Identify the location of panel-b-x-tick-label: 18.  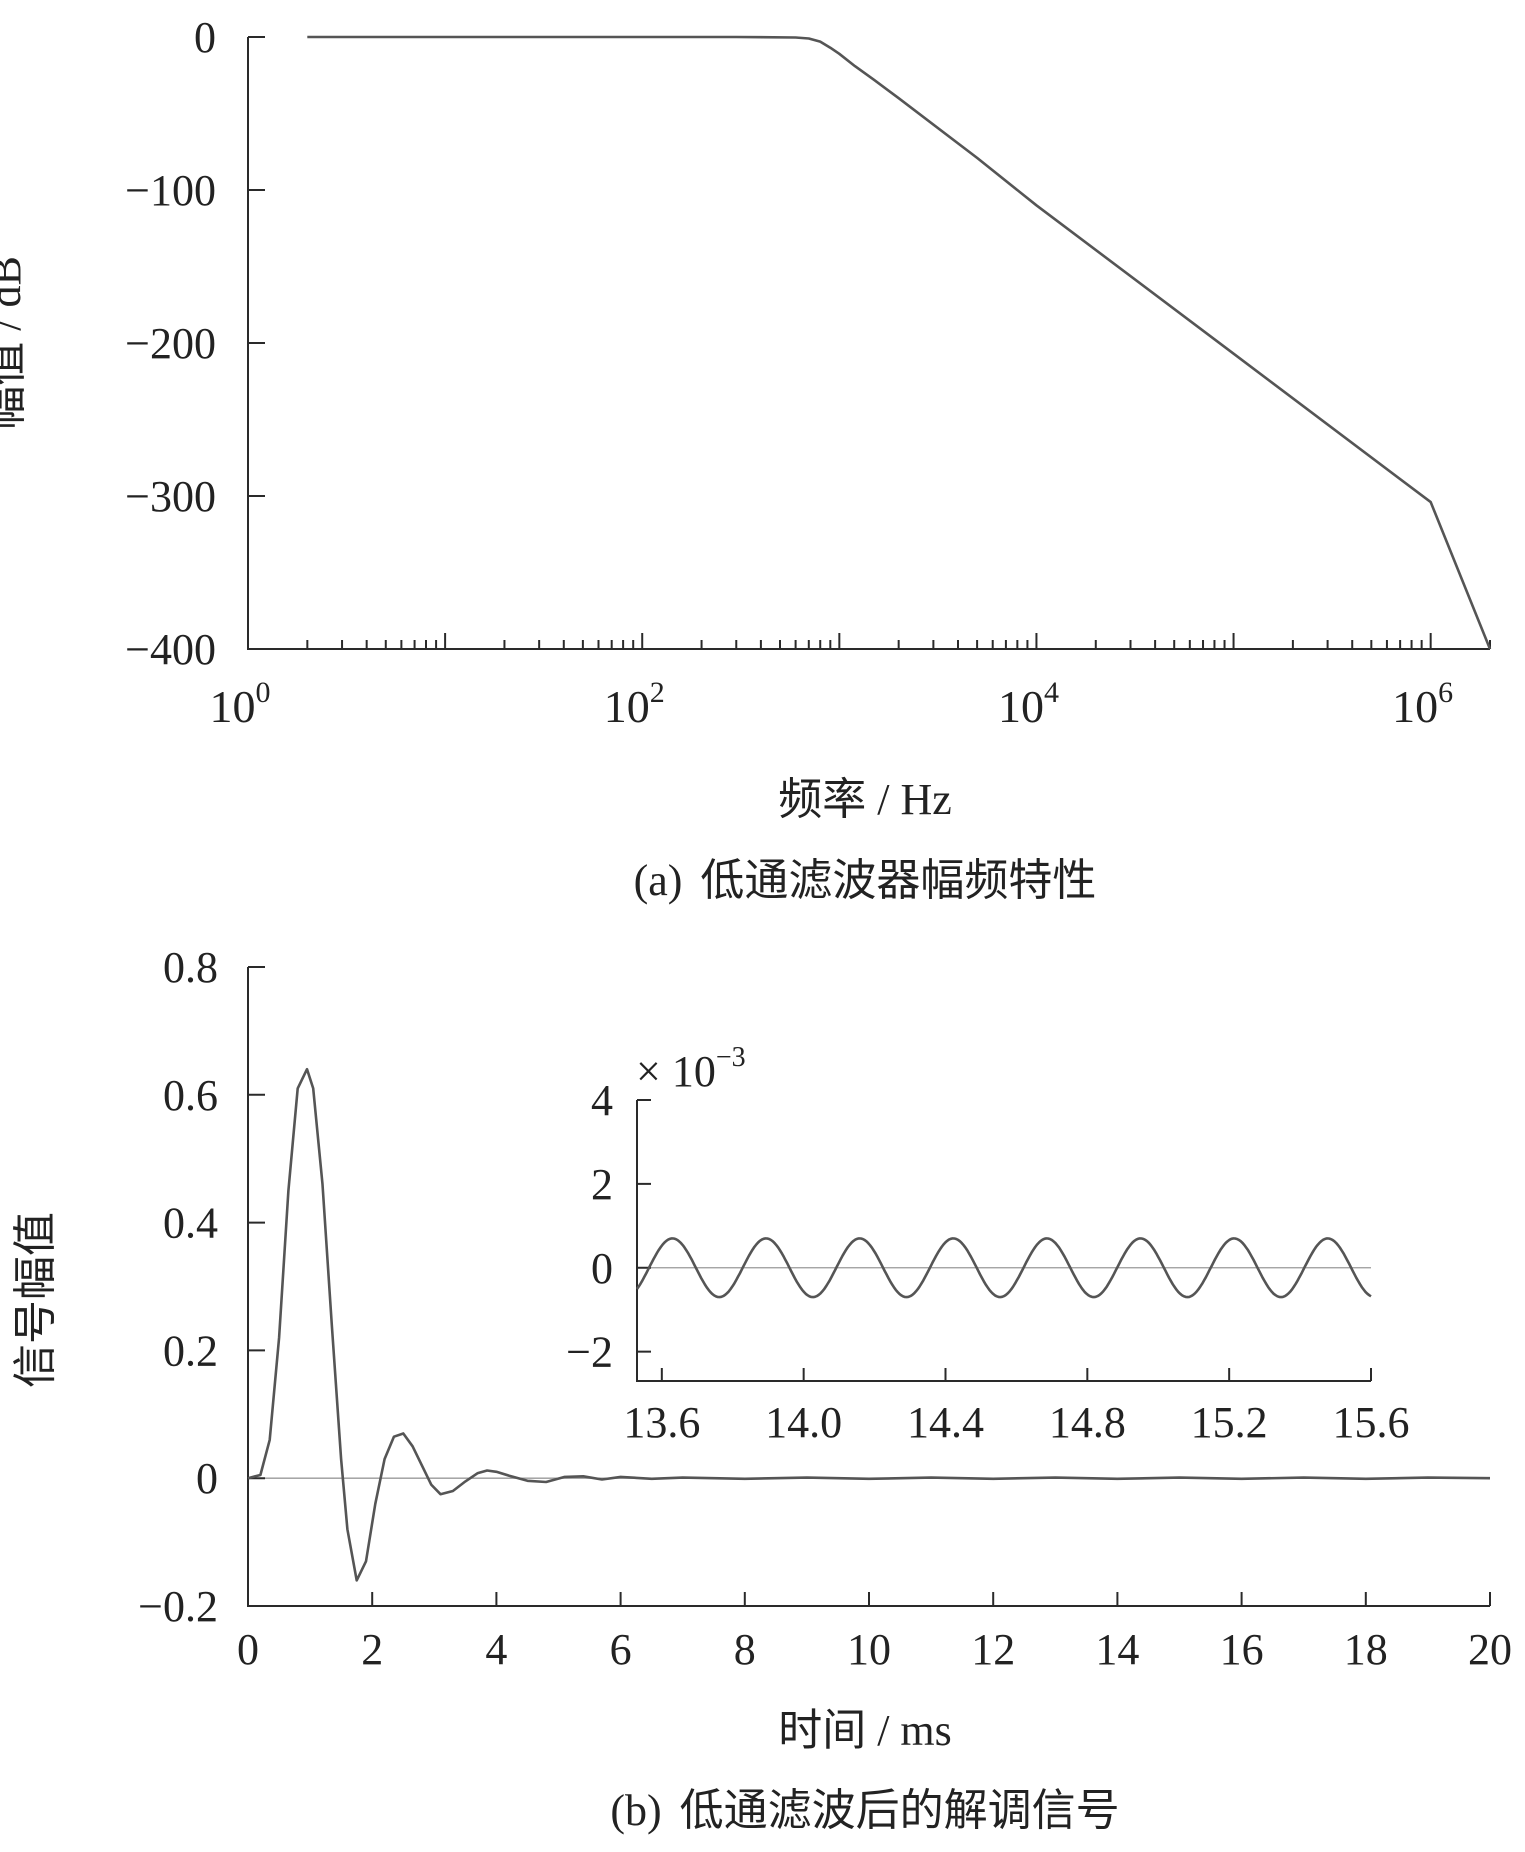
(1366, 1649).